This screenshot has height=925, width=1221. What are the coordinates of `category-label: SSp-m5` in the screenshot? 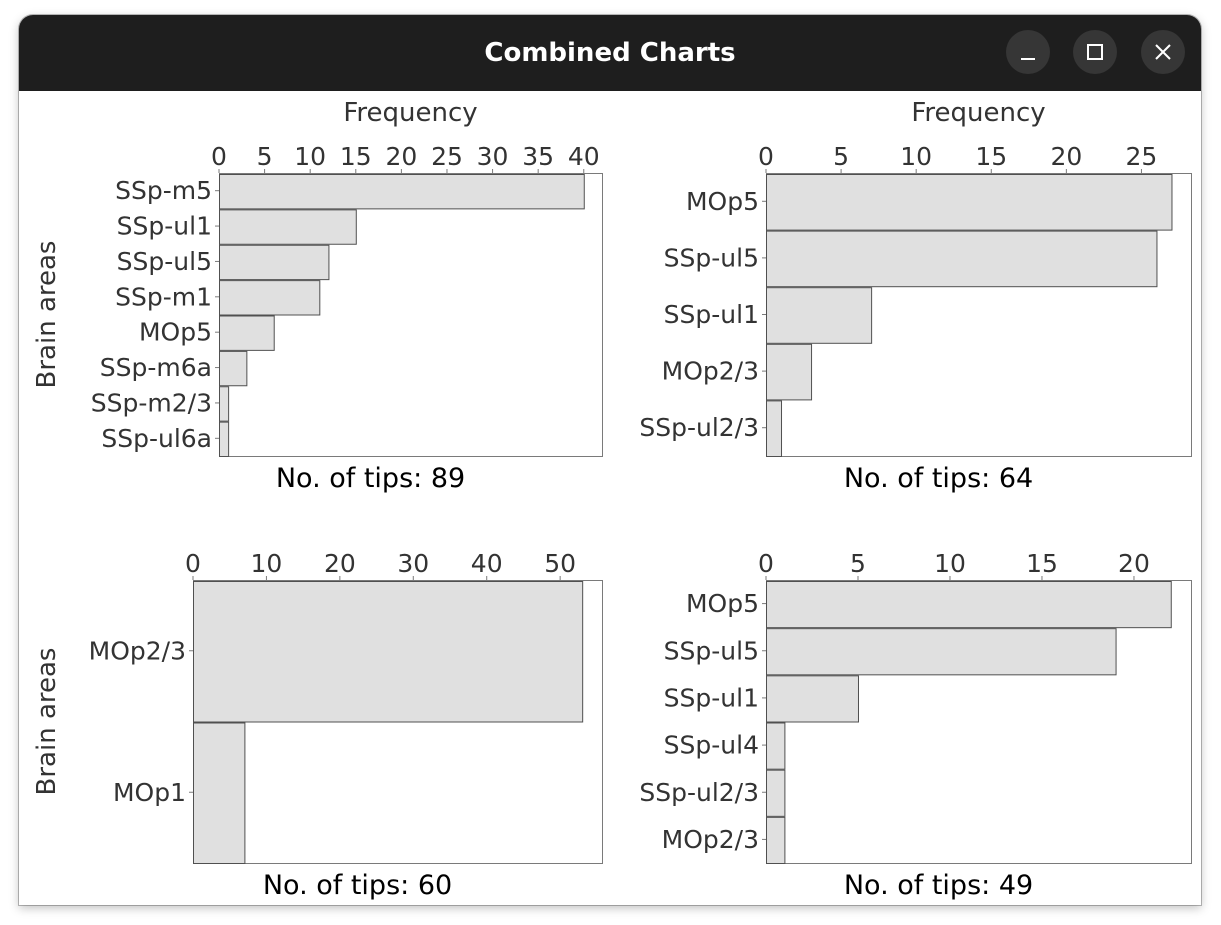 It's located at (163, 190).